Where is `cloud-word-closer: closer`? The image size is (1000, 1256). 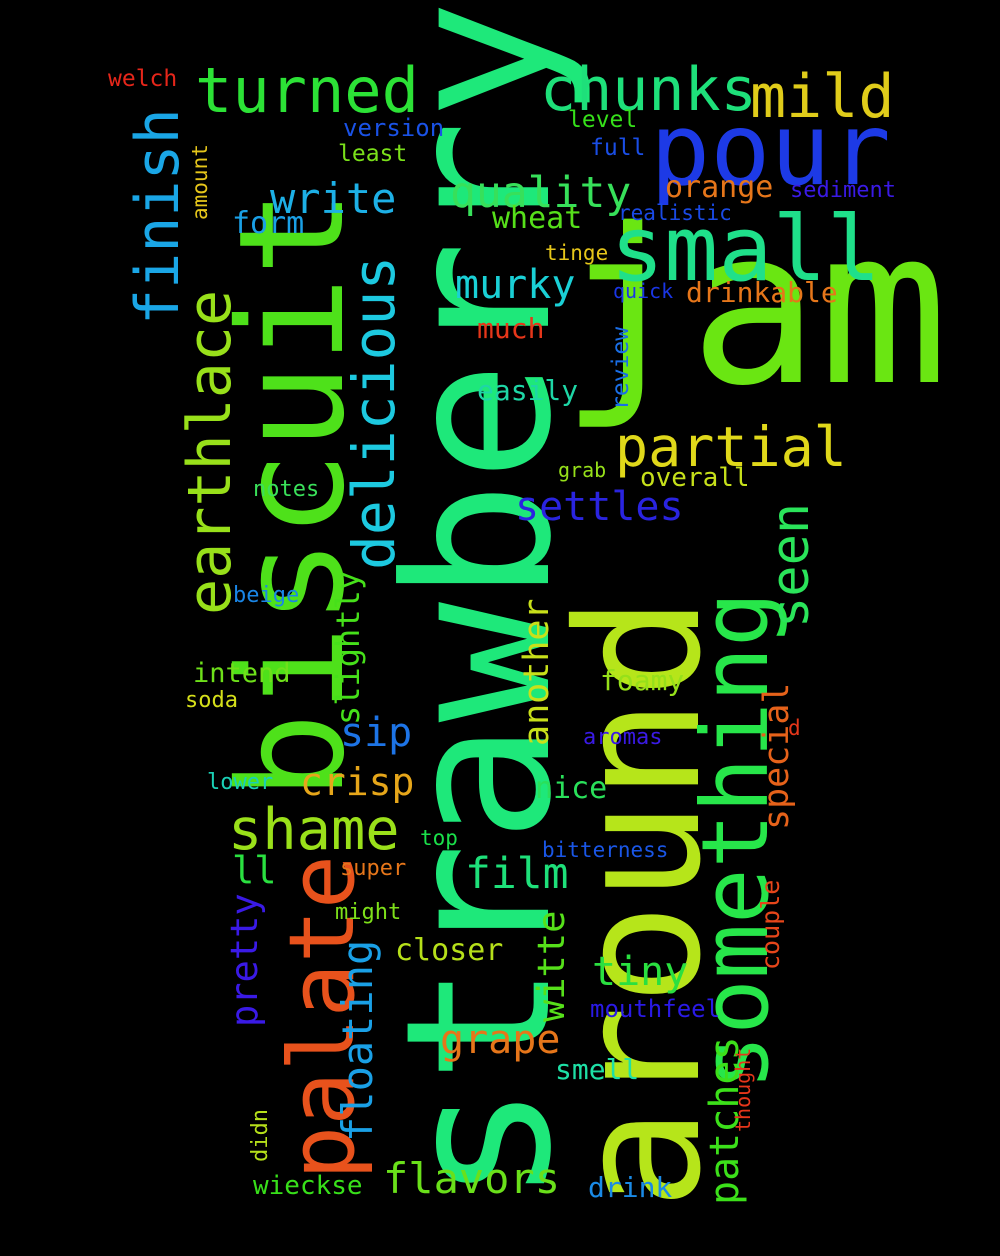 cloud-word-closer: closer is located at coordinates (449, 950).